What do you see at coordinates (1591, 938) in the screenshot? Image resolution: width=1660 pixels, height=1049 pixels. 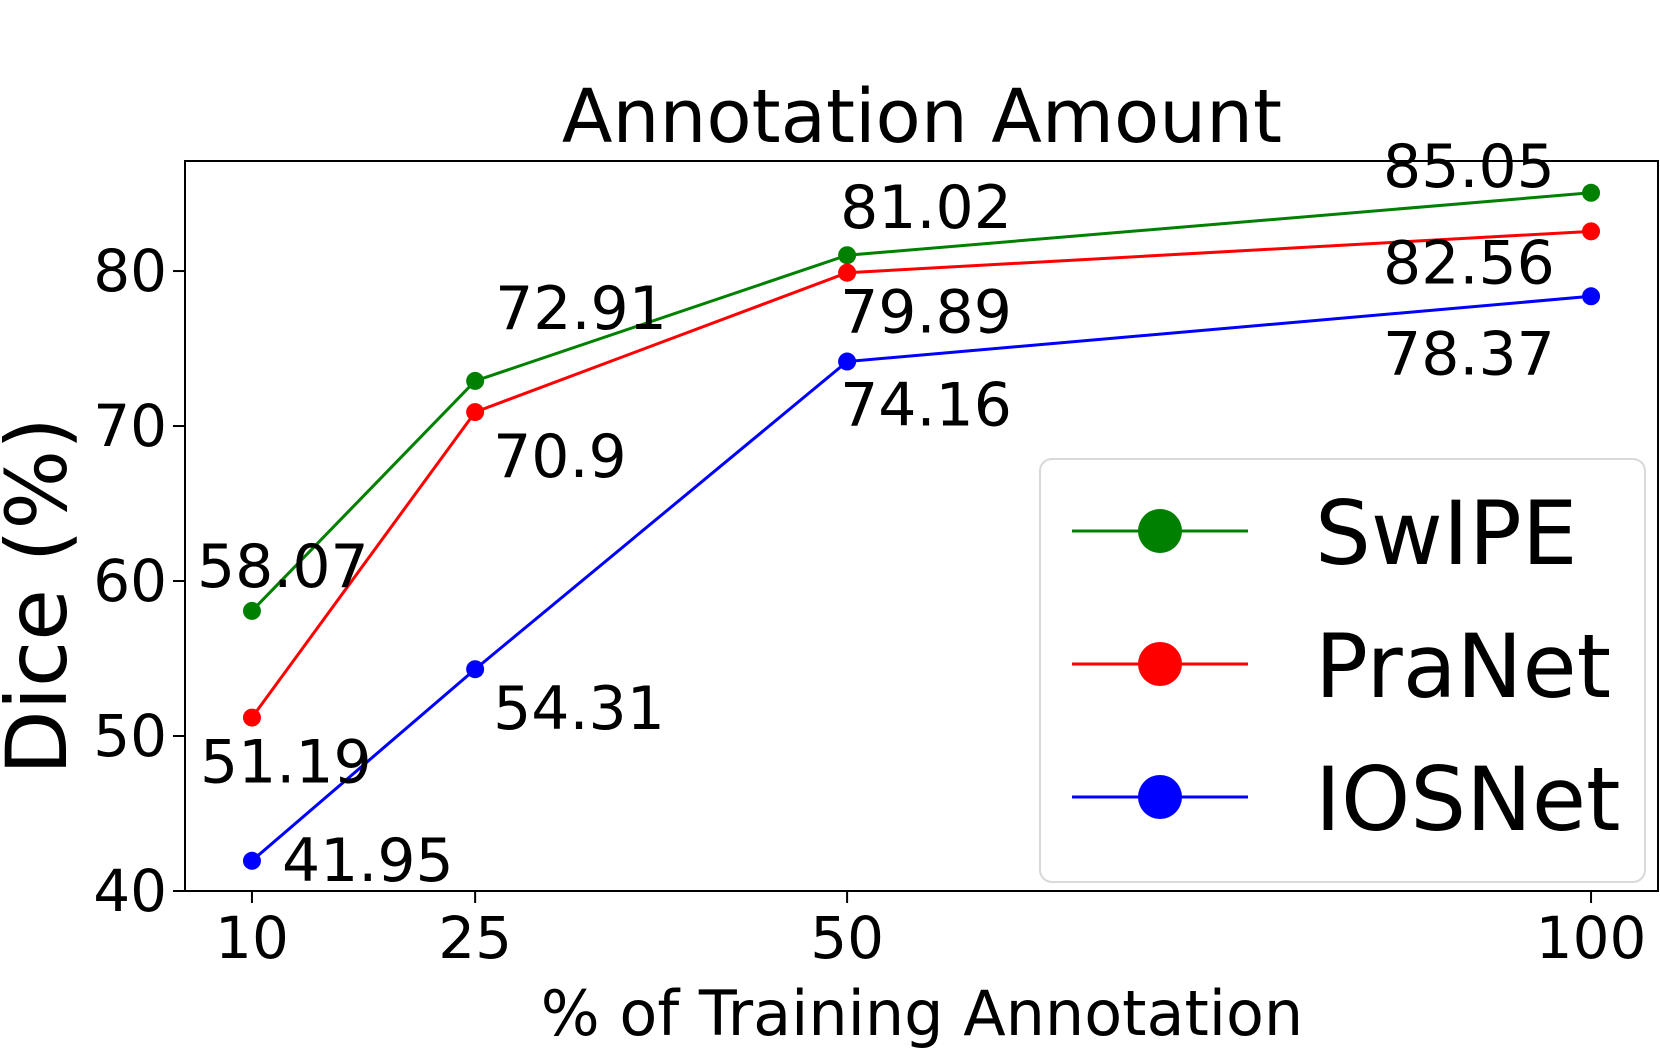 I see `x-tick-label: 100` at bounding box center [1591, 938].